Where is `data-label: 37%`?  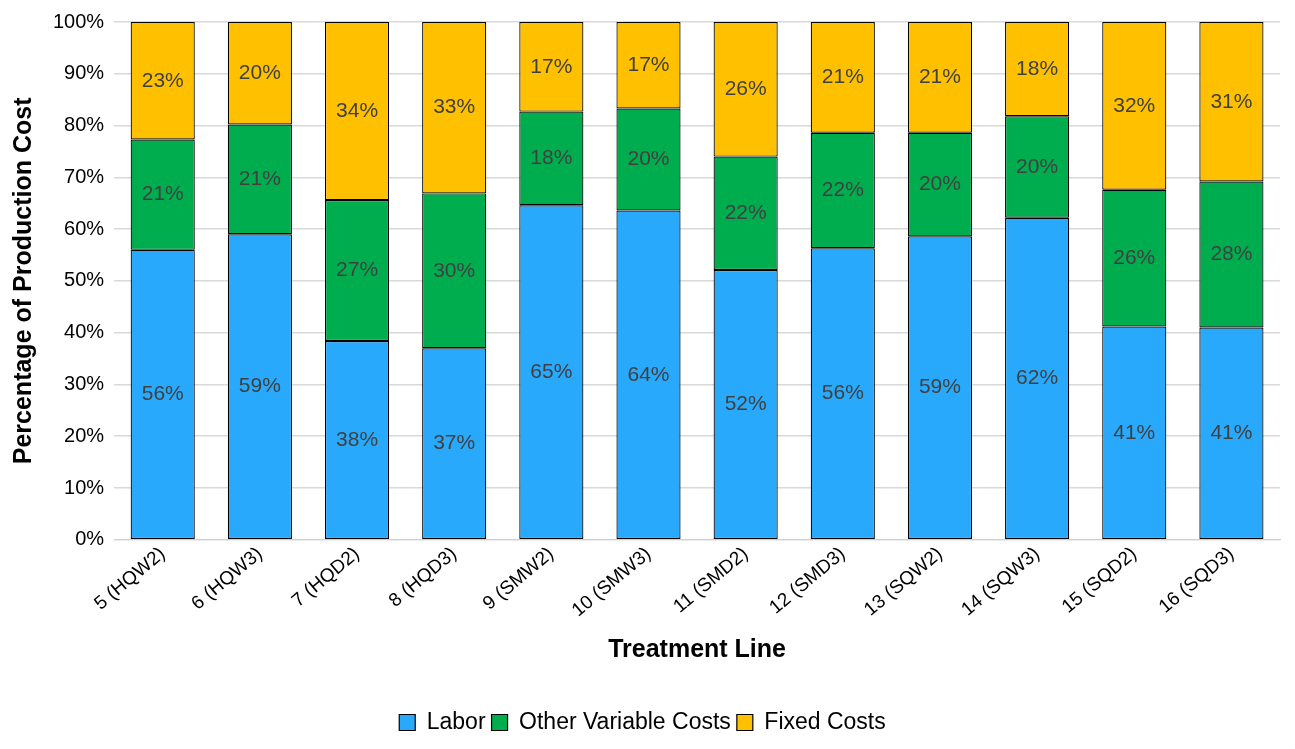
data-label: 37% is located at coordinates (454, 442).